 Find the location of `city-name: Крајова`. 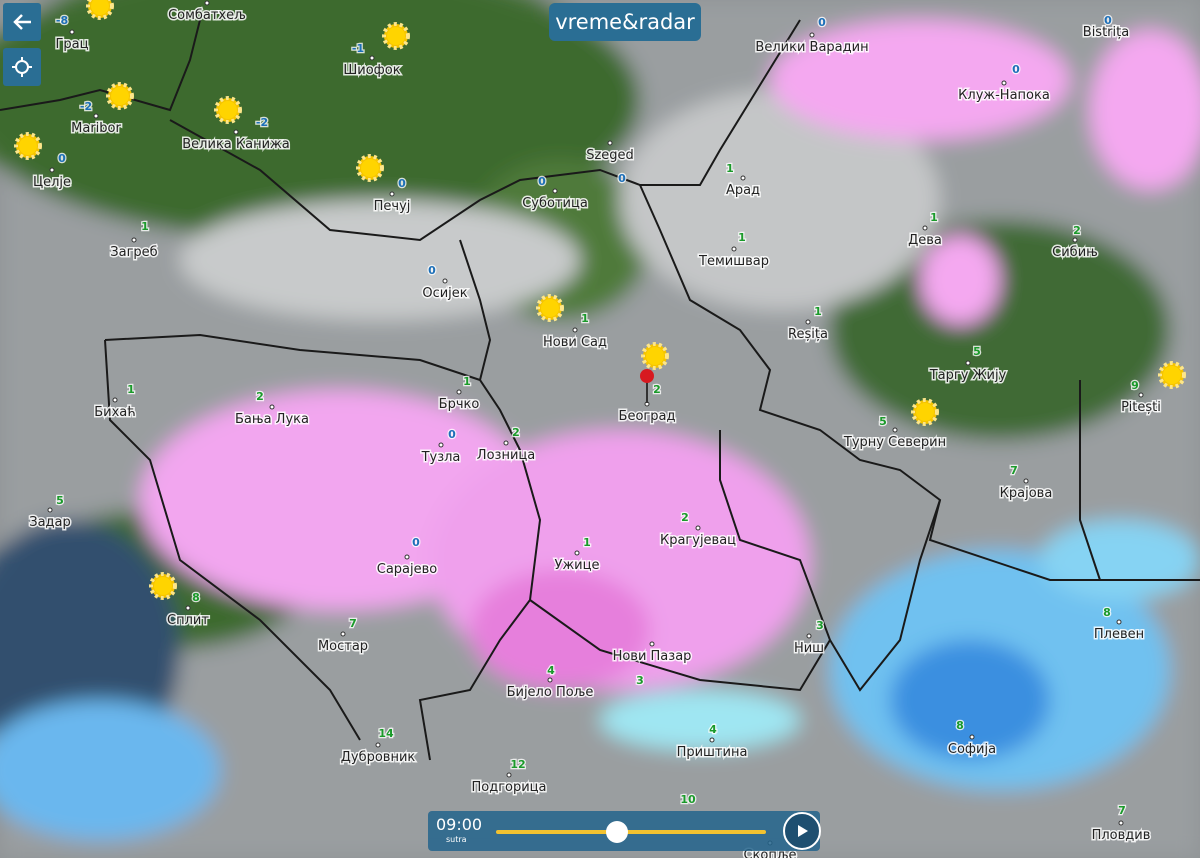

city-name: Крајова is located at coordinates (1026, 493).